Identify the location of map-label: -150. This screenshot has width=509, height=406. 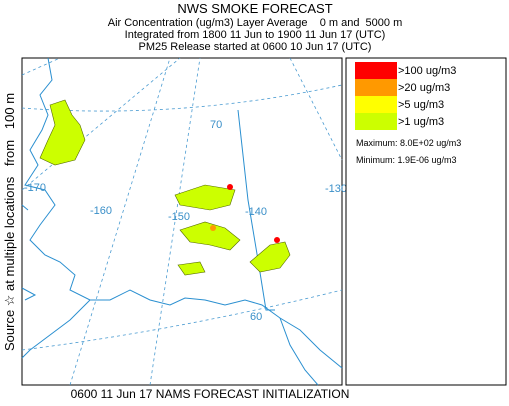
(179, 217).